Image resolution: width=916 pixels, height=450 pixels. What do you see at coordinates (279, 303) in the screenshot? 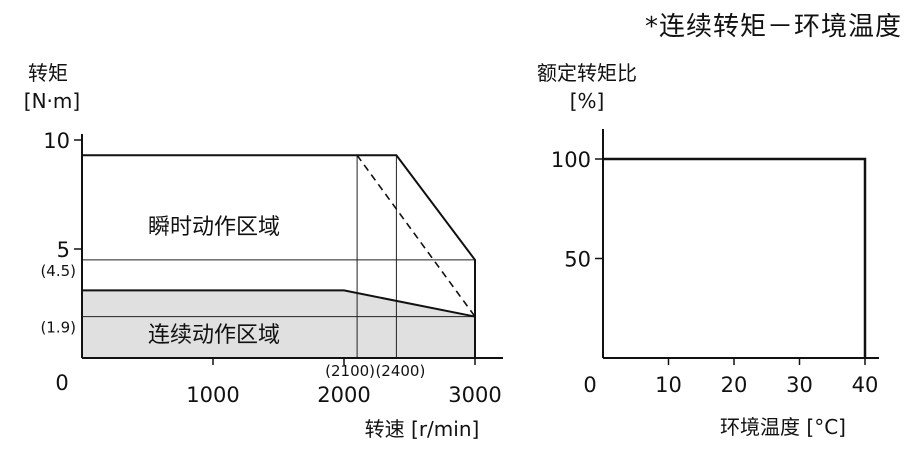
I see `continuous-curve` at bounding box center [279, 303].